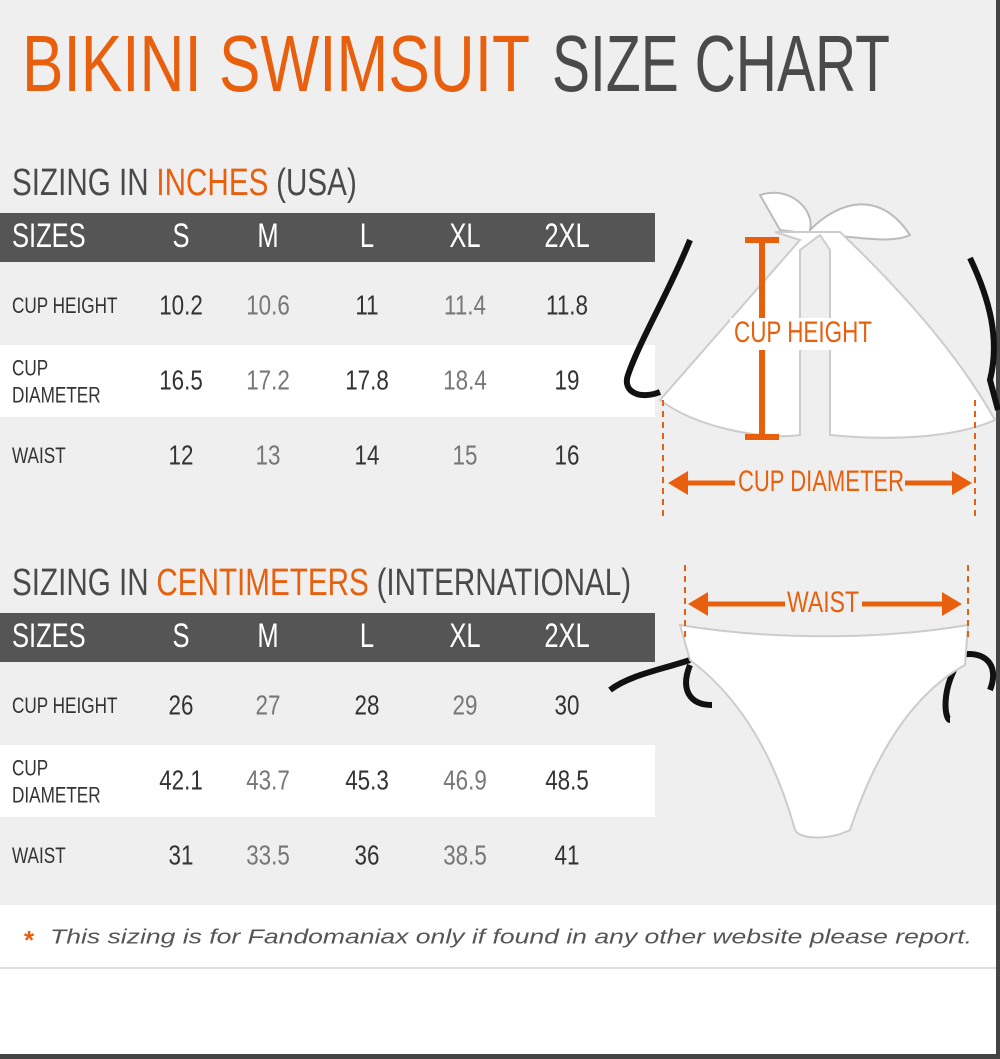 Image resolution: width=1000 pixels, height=1059 pixels. I want to click on section-heading: SIZING IN INCHES (USA), so click(184, 183).